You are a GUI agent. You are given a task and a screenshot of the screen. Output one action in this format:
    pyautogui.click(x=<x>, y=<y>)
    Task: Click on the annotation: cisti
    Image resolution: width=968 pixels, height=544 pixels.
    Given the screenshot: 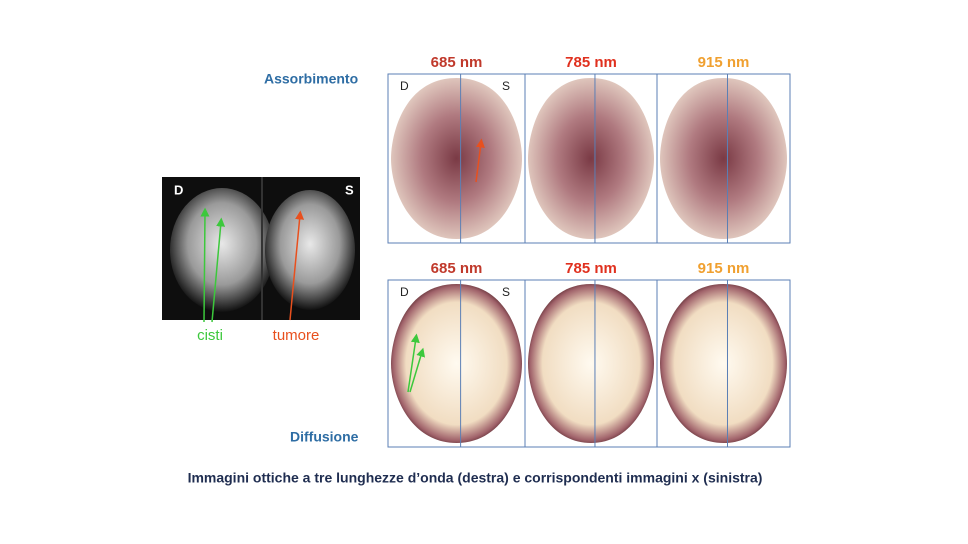 What is the action you would take?
    pyautogui.click(x=210, y=335)
    